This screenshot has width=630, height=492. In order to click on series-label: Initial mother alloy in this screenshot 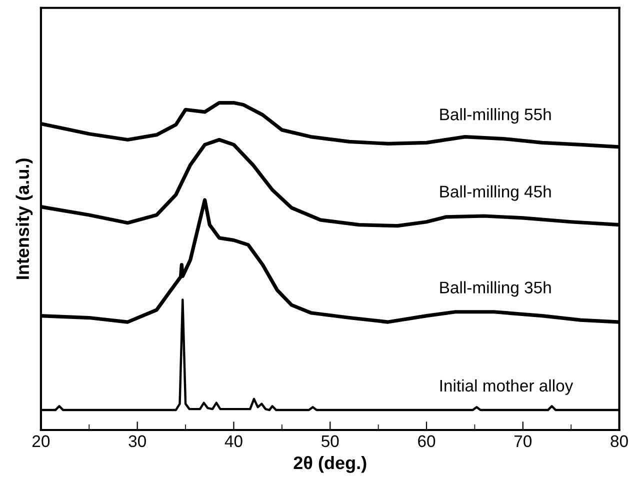, I will do `click(507, 387)`.